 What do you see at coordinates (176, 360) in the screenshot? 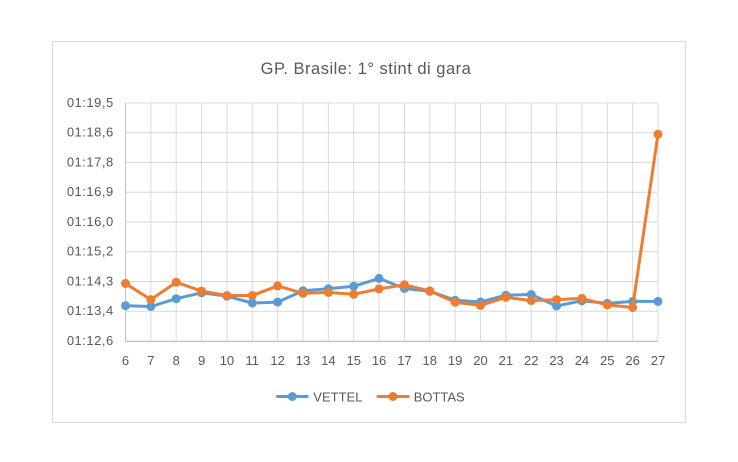
I see `svg-text: 8` at bounding box center [176, 360].